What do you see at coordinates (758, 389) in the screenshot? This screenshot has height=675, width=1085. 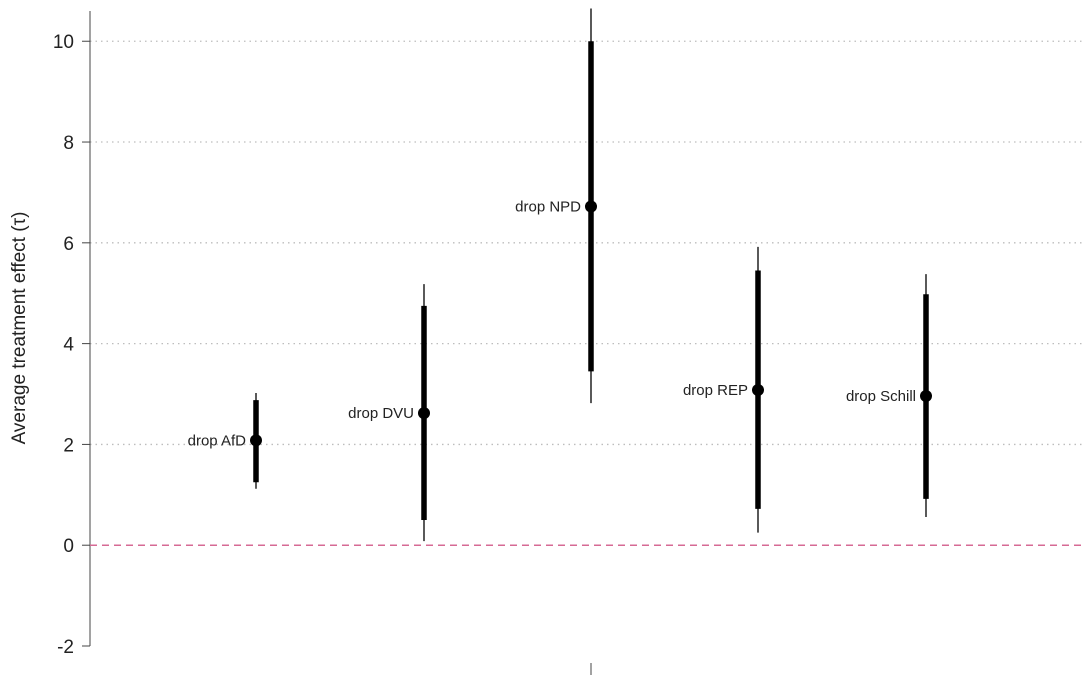 I see `point-drop-rep` at bounding box center [758, 389].